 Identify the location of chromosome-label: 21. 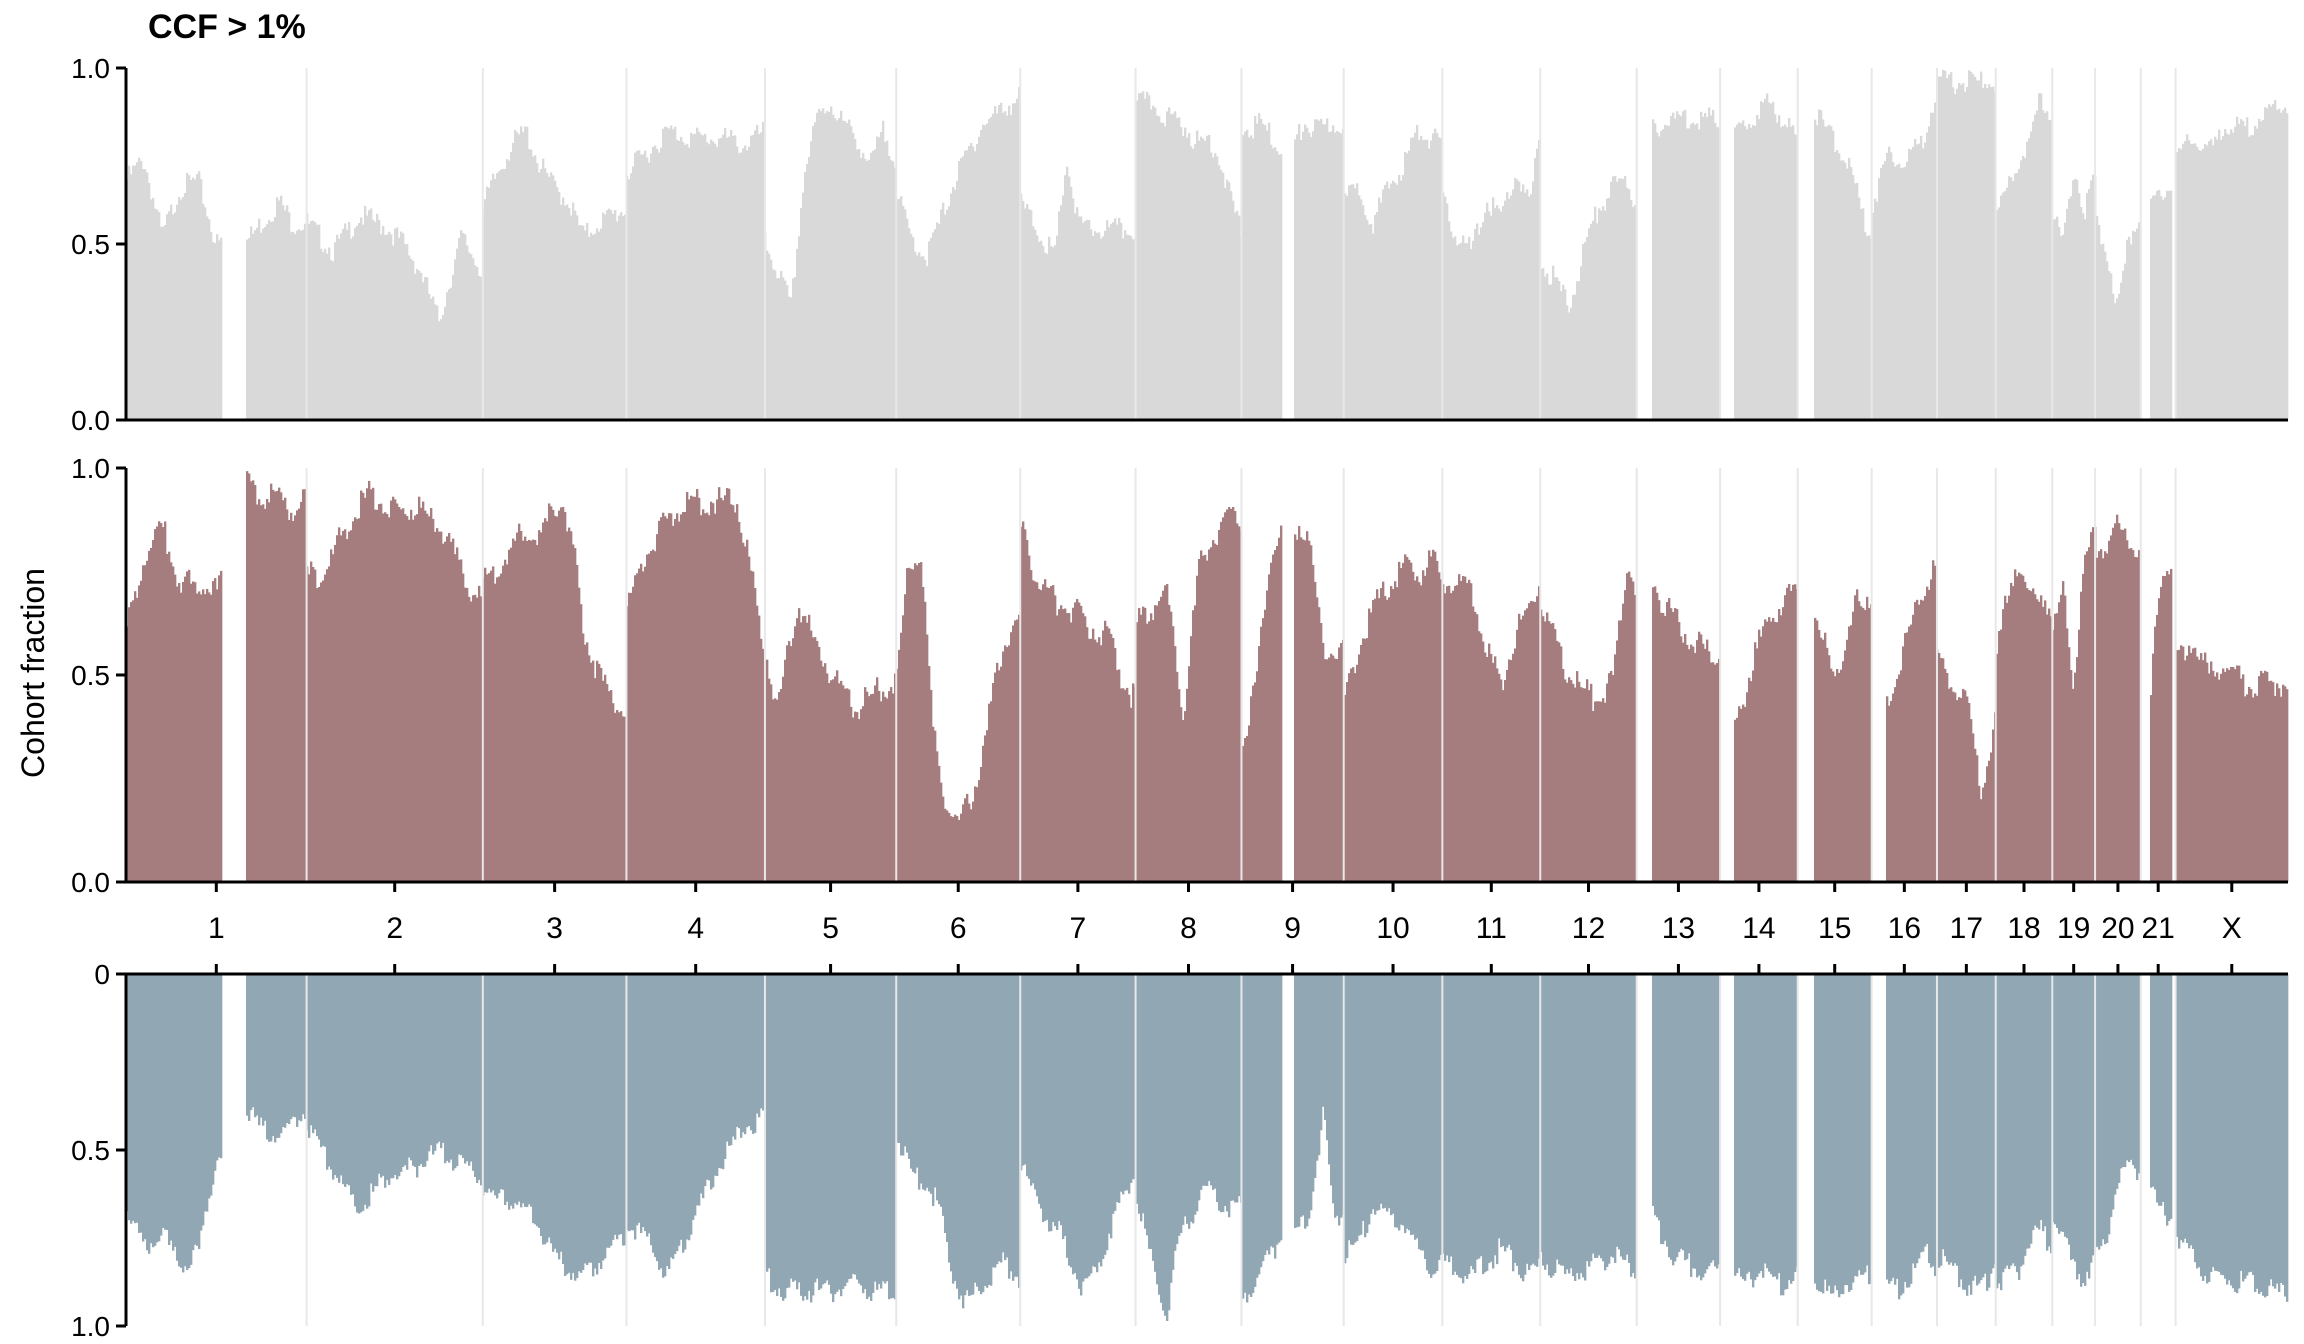
(2157, 928).